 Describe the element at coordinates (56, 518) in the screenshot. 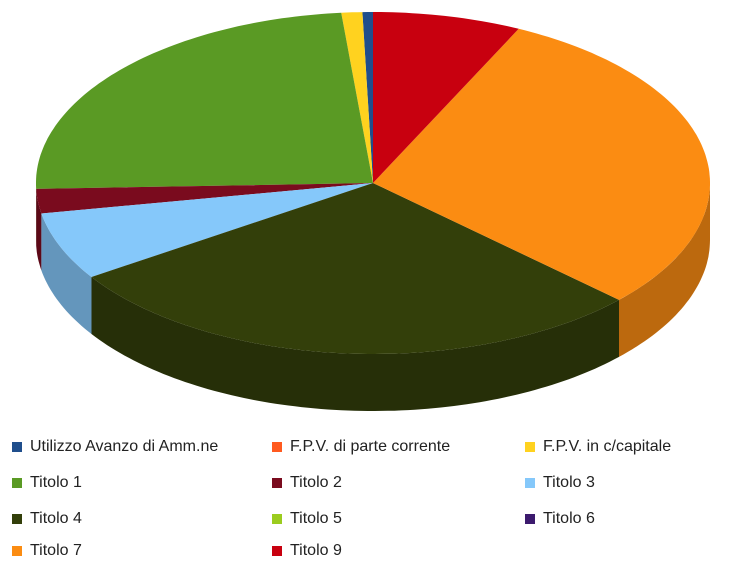

I see `legend-label: Titolo 4` at that location.